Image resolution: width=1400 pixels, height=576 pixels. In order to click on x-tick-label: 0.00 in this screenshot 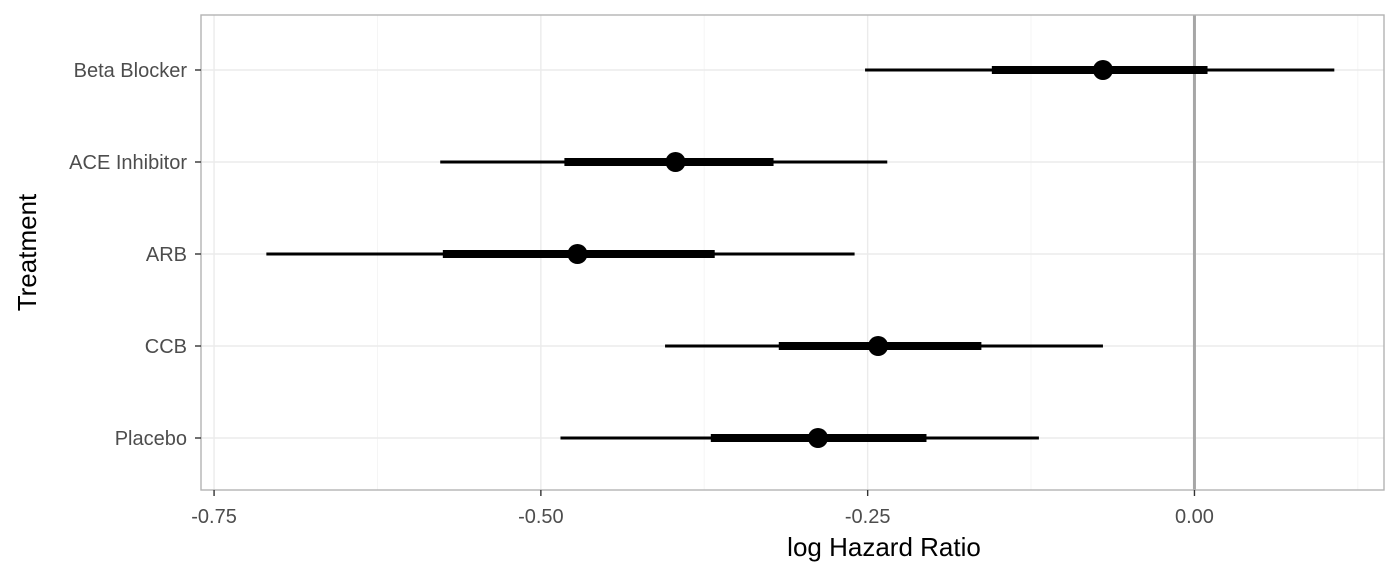, I will do `click(1194, 517)`.